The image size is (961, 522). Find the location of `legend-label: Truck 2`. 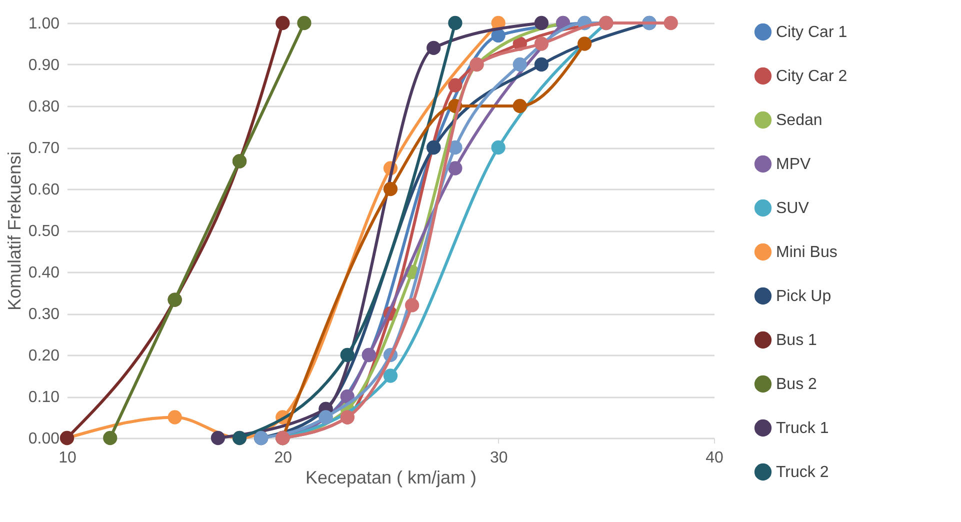

legend-label: Truck 2 is located at coordinates (802, 472).